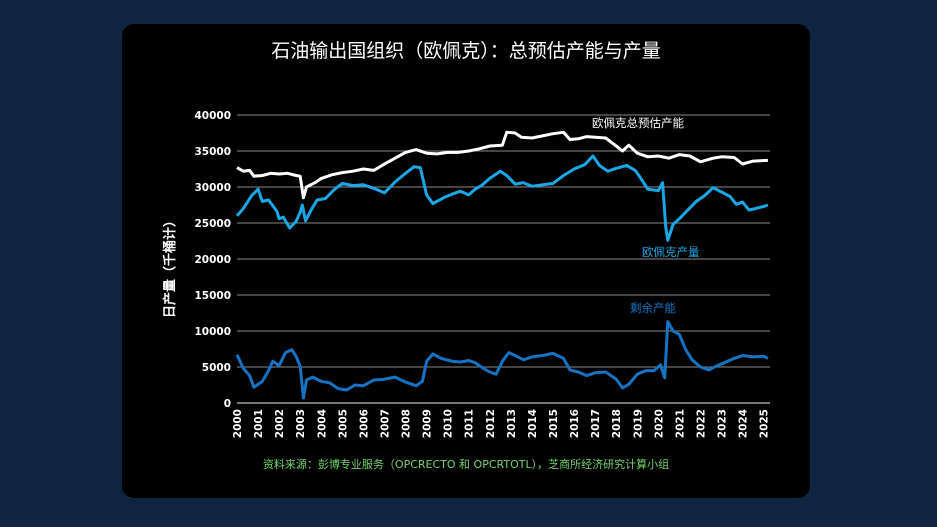 The image size is (937, 527). What do you see at coordinates (765, 423) in the screenshot?
I see `x-tick-label: 2025` at bounding box center [765, 423].